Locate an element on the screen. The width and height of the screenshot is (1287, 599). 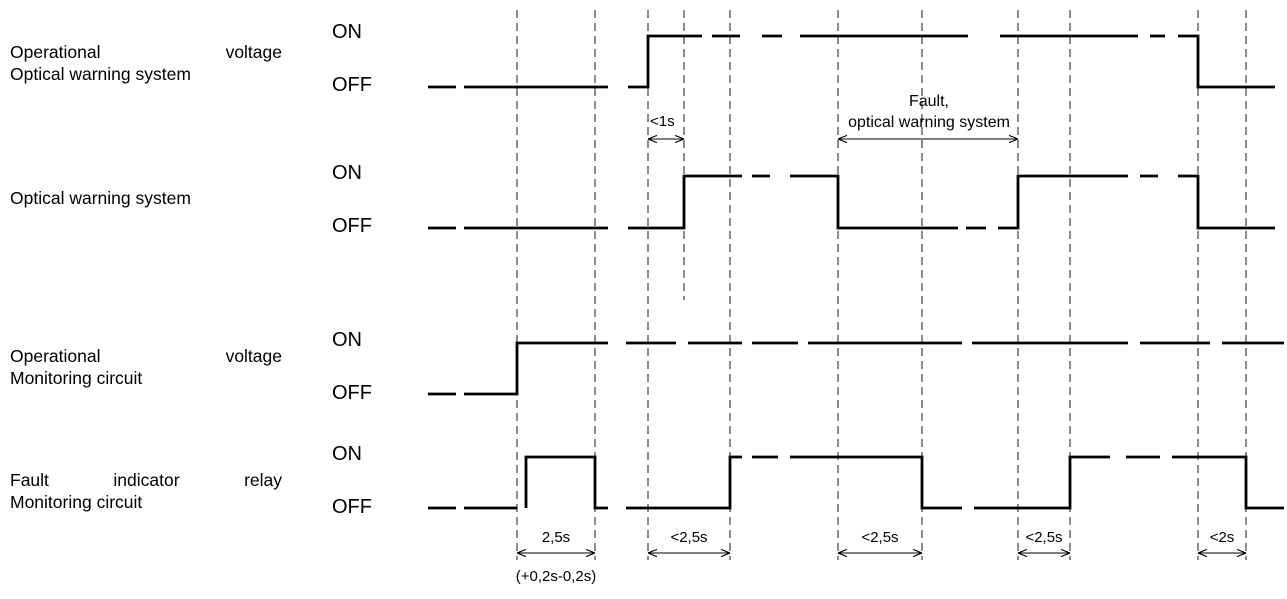
signal-label-relay: Fault indicator relay Monitoring circuit is located at coordinates (146, 491).